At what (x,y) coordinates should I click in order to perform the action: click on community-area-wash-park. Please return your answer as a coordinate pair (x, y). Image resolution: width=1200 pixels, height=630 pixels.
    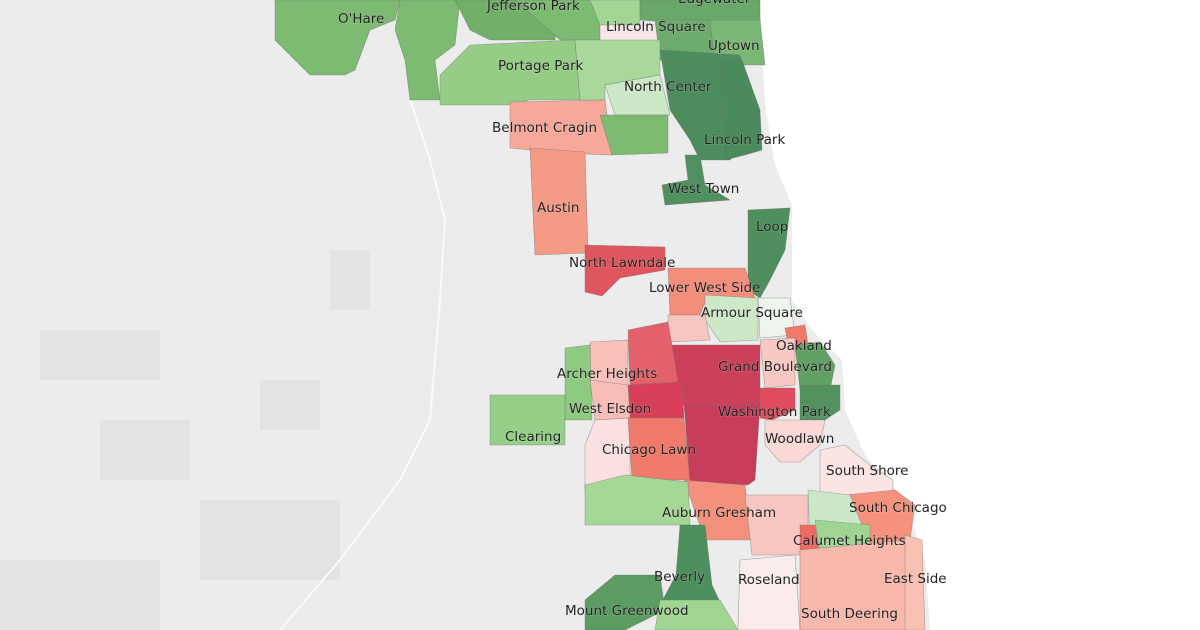
    Looking at the image, I should click on (777, 404).